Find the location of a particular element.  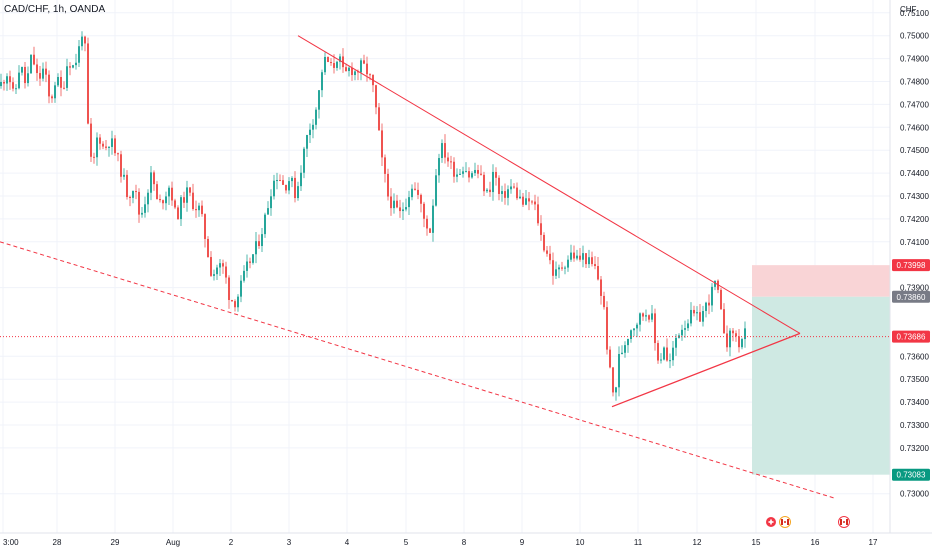

price-axis-currency: CHF is located at coordinates (908, 9).